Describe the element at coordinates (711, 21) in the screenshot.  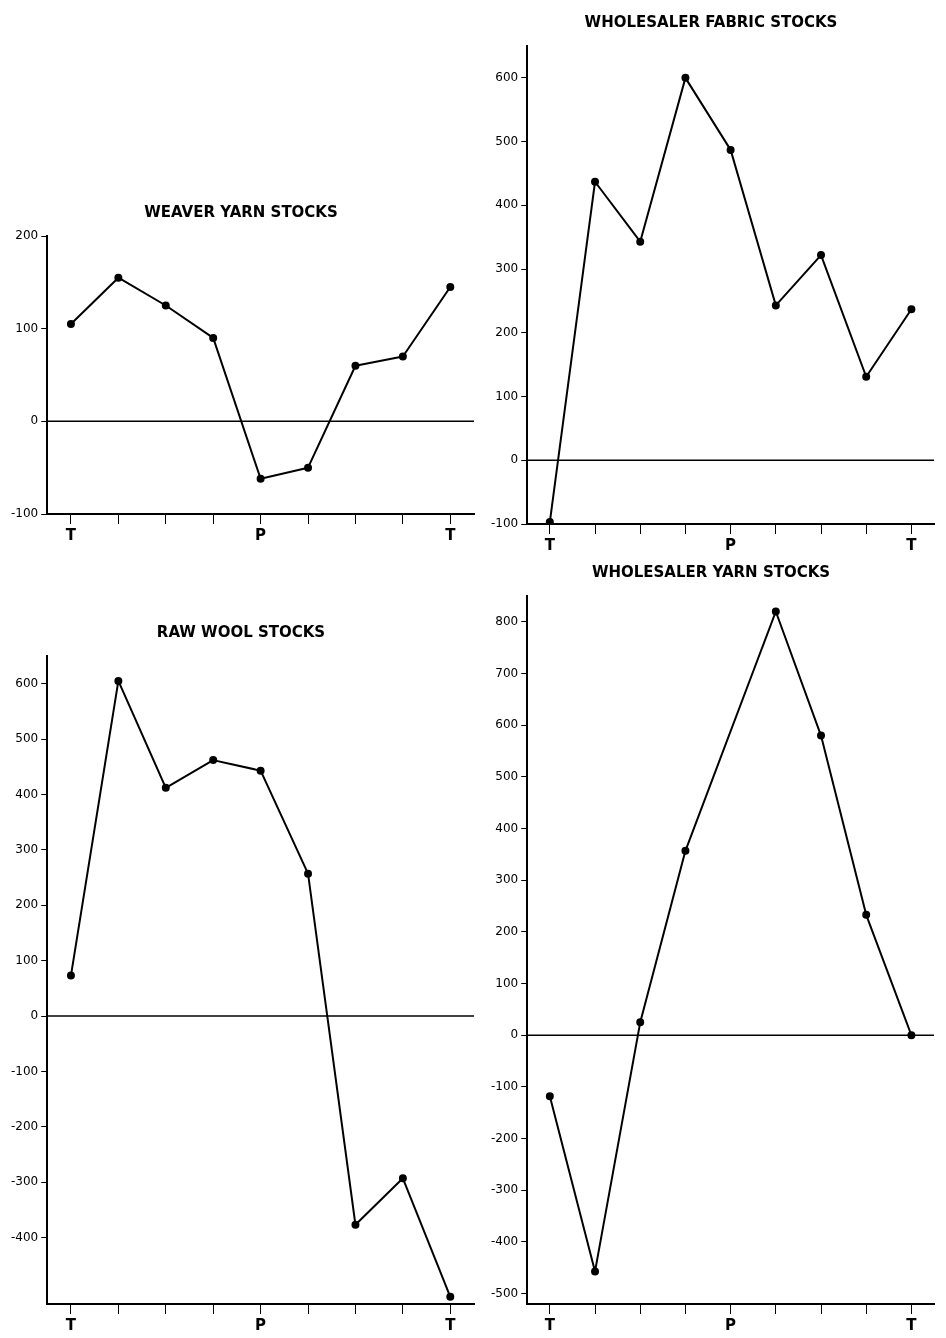
I see `chart-title: WHOLESALER FABRIC STOCKS` at that location.